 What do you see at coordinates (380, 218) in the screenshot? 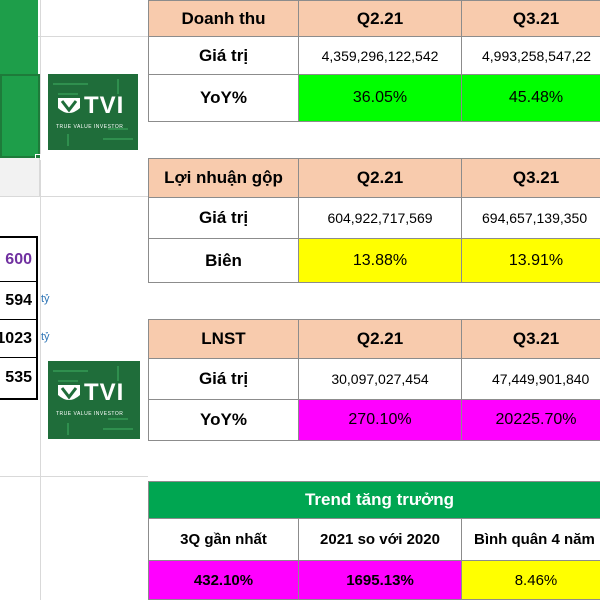
I see `gross-value-q2: 604,922,717,569` at bounding box center [380, 218].